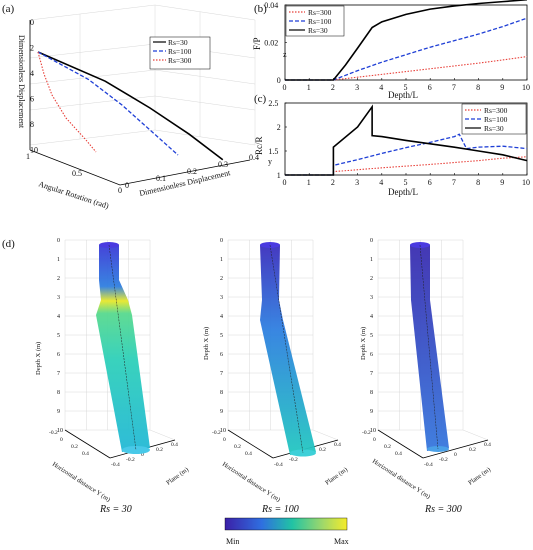 The width and height of the screenshot is (533, 550). I want to click on a-z-tick: 6, so click(32, 99).